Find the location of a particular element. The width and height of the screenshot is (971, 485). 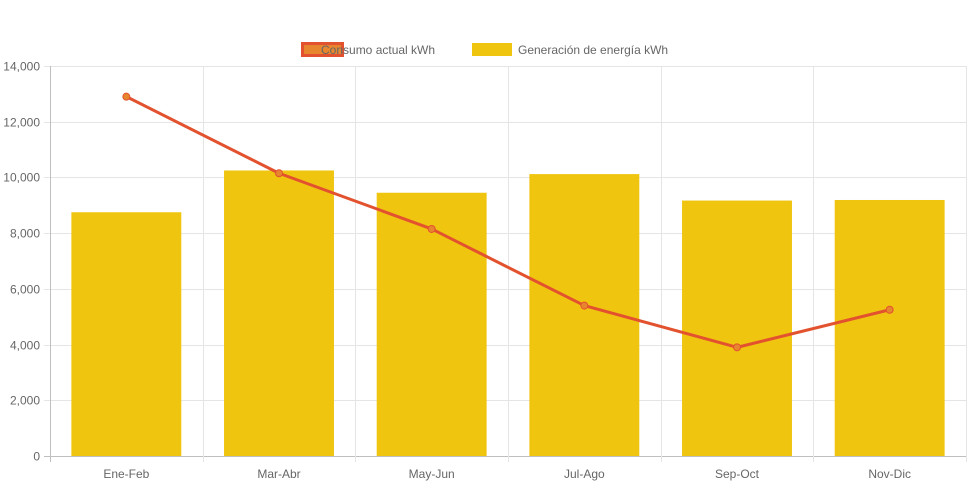

x-tick-label: Mar-Abr is located at coordinates (278, 474).